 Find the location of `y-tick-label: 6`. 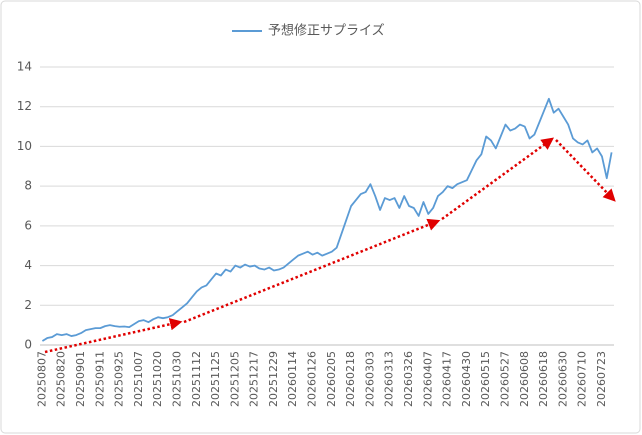

y-tick-label: 6 is located at coordinates (28, 225).